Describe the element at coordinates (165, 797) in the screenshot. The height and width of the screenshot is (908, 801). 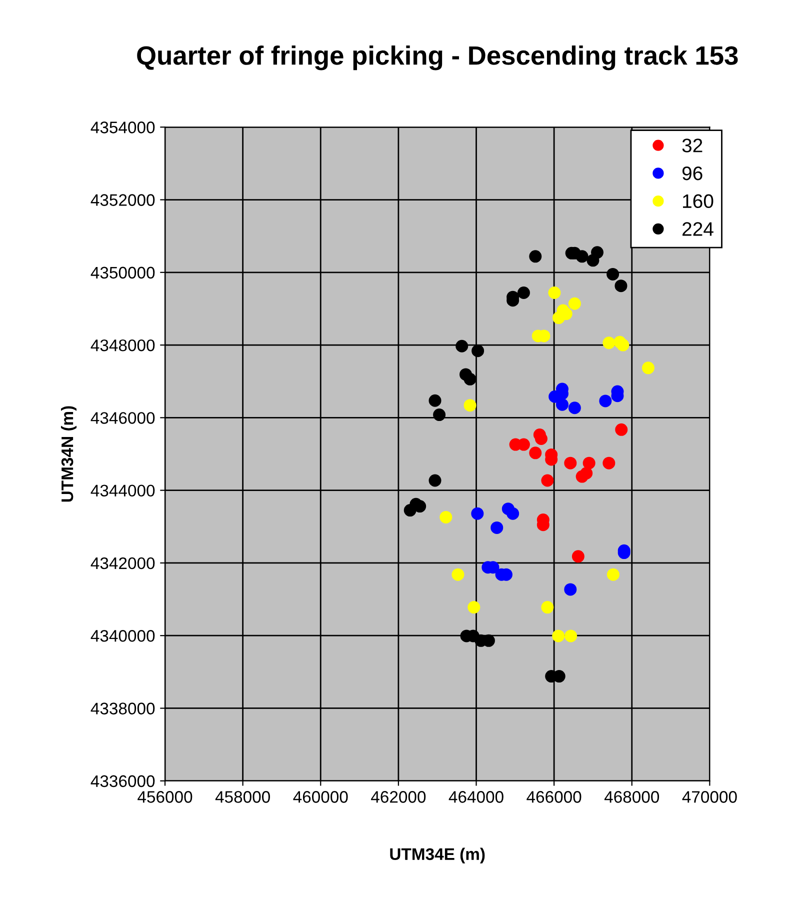
I see `x-tick-label: 456000` at that location.